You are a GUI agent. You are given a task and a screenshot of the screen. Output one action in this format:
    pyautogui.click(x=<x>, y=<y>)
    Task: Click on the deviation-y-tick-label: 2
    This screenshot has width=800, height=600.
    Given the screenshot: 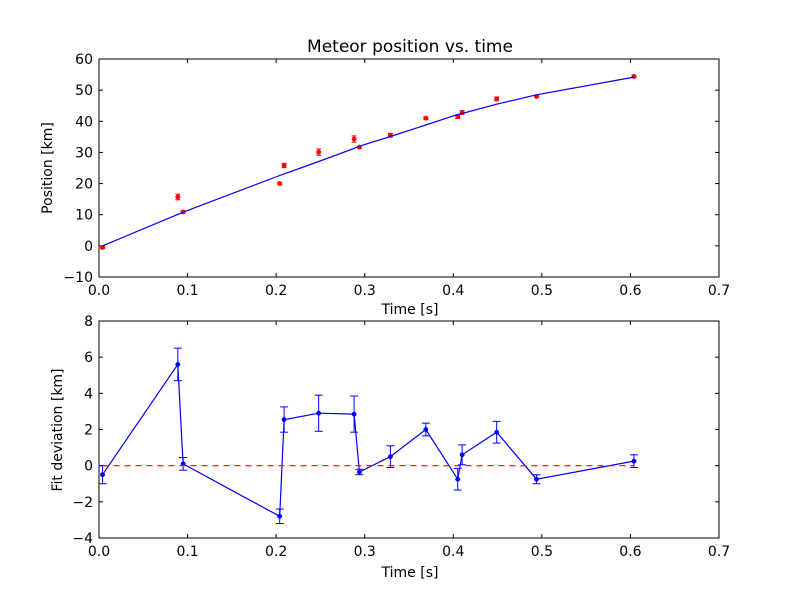 What is the action you would take?
    pyautogui.click(x=88, y=431)
    